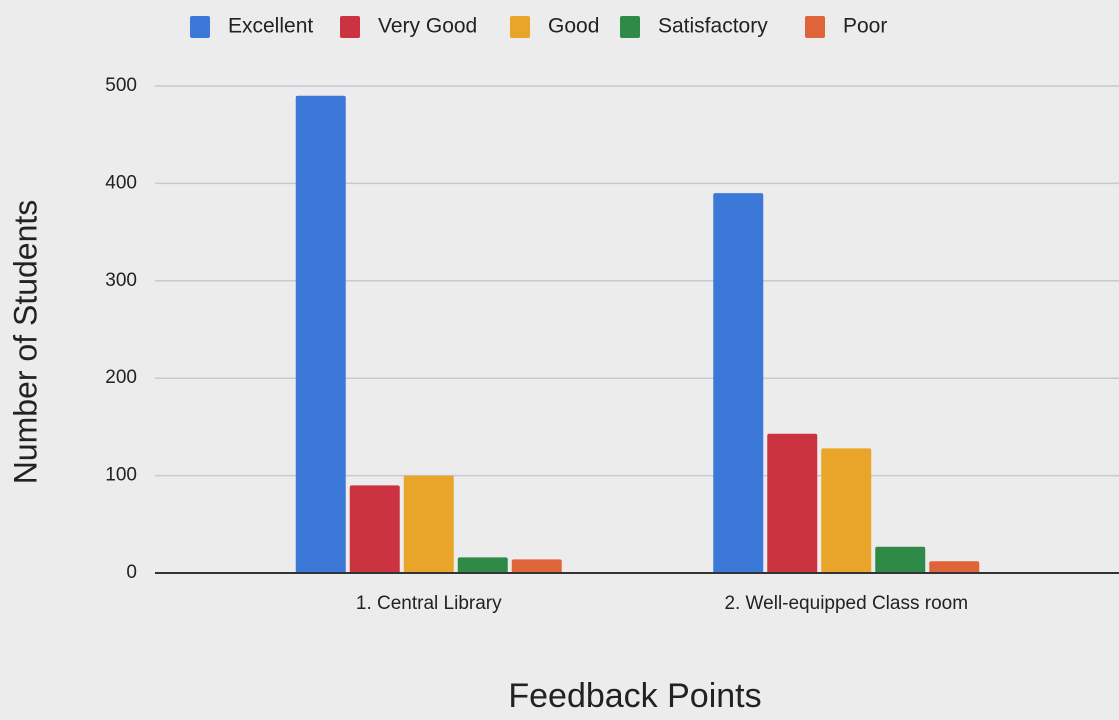 Image resolution: width=1119 pixels, height=720 pixels. What do you see at coordinates (121, 85) in the screenshot?
I see `y-tick-label: 500` at bounding box center [121, 85].